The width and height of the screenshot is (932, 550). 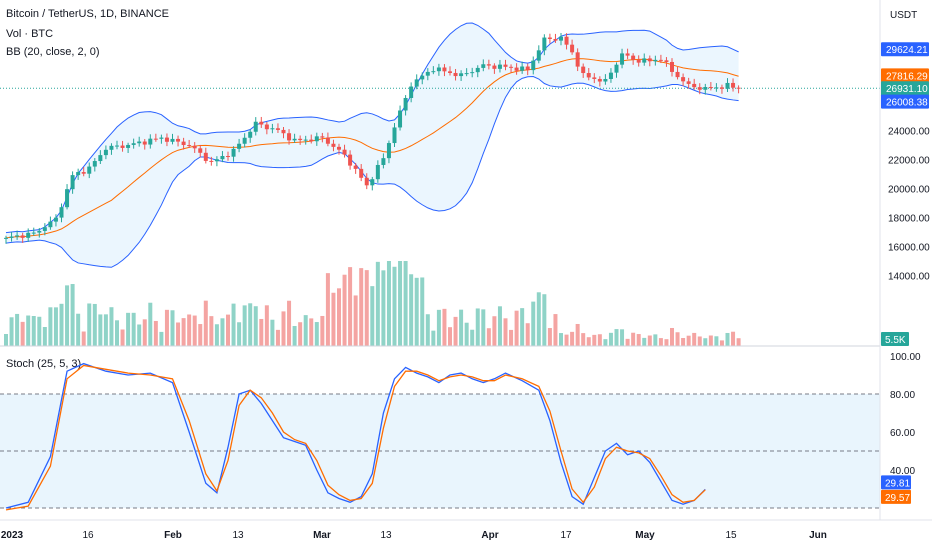 I want to click on svg-text: 29624.21, so click(x=907, y=50).